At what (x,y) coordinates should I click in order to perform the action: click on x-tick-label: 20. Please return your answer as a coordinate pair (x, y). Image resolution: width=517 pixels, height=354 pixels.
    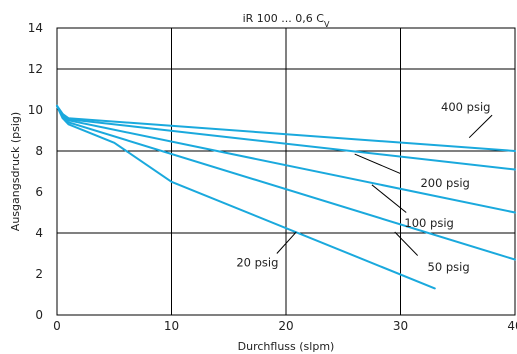
    Looking at the image, I should click on (285, 326).